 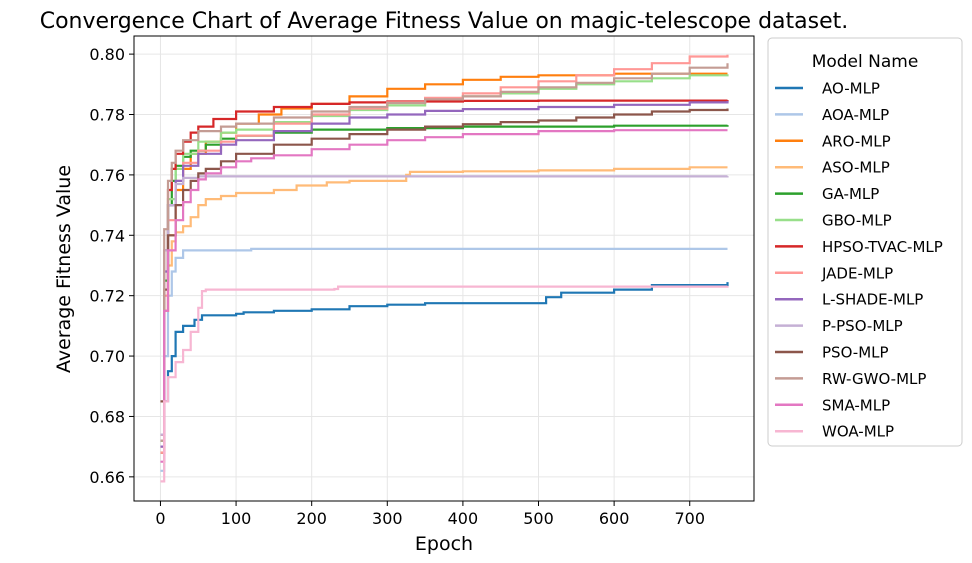 What do you see at coordinates (107, 356) in the screenshot?
I see `y-tick-label: 0.70` at bounding box center [107, 356].